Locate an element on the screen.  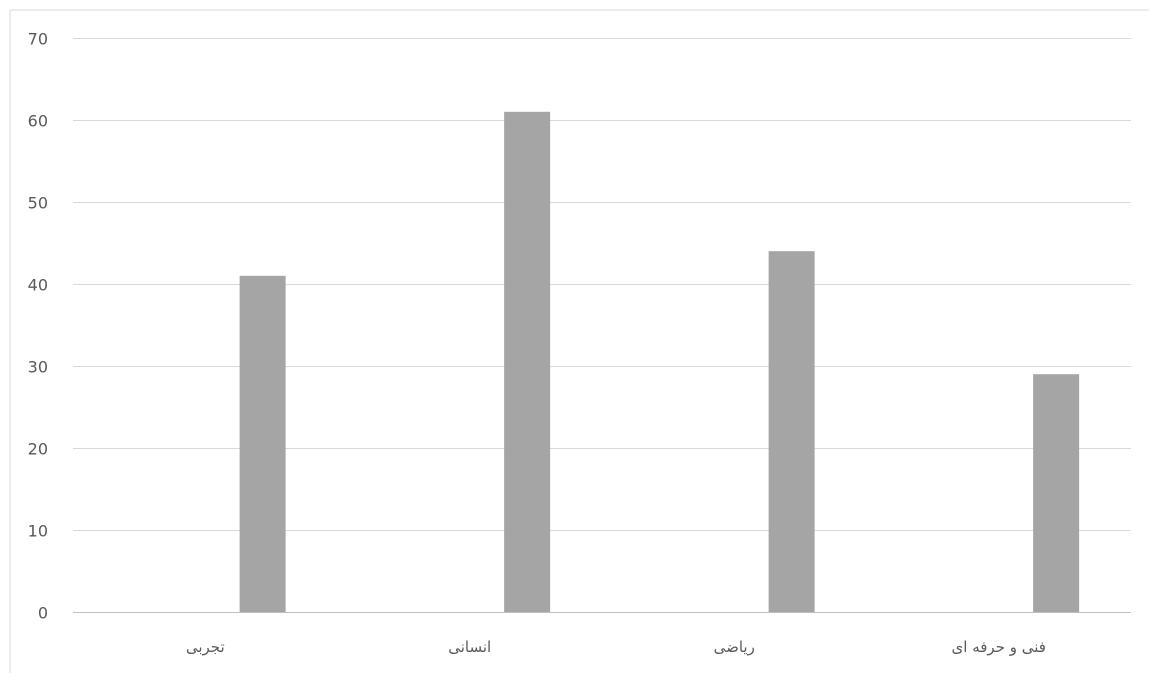
y-tick-label: 10 is located at coordinates (38, 531).